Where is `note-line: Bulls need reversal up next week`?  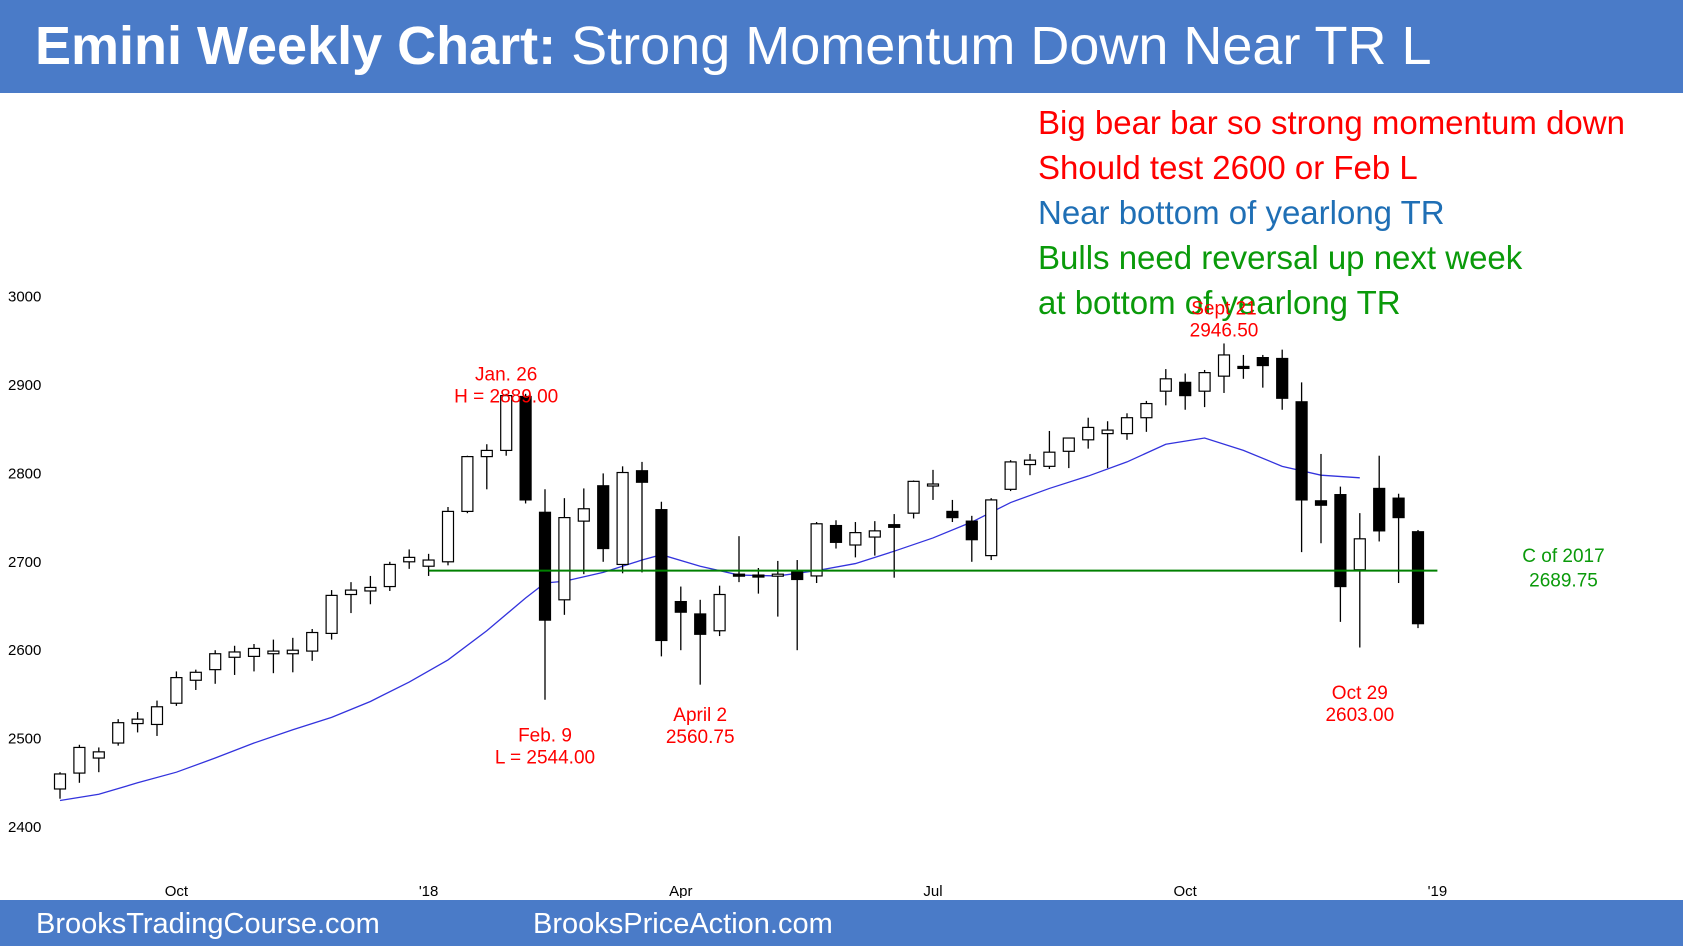
note-line: Bulls need reversal up next week is located at coordinates (1280, 257).